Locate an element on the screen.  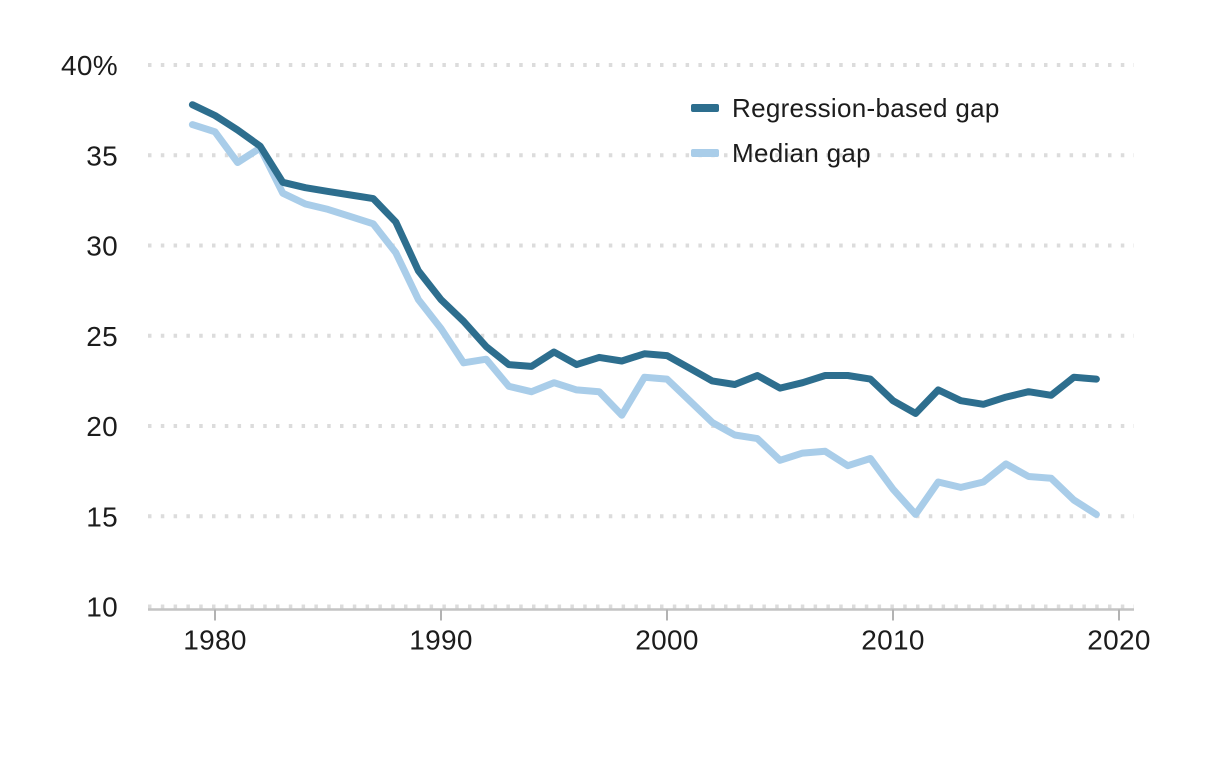
legend-item-regression-gap: Regression-based gap is located at coordinates (845, 108).